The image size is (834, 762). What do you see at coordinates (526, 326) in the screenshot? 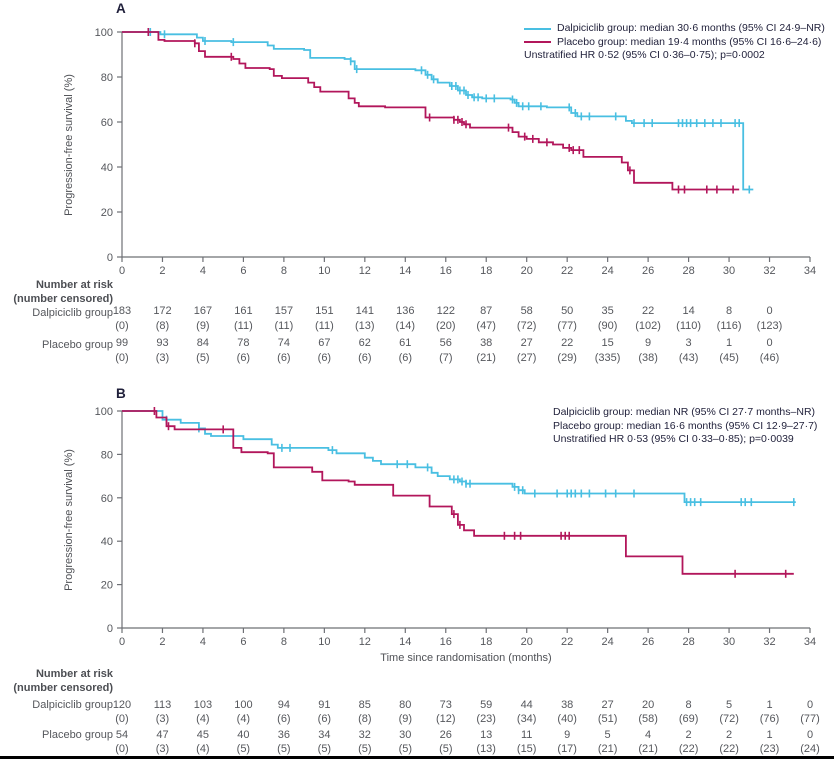
I see `dalpiciclib-censored-value: (72)` at bounding box center [526, 326].